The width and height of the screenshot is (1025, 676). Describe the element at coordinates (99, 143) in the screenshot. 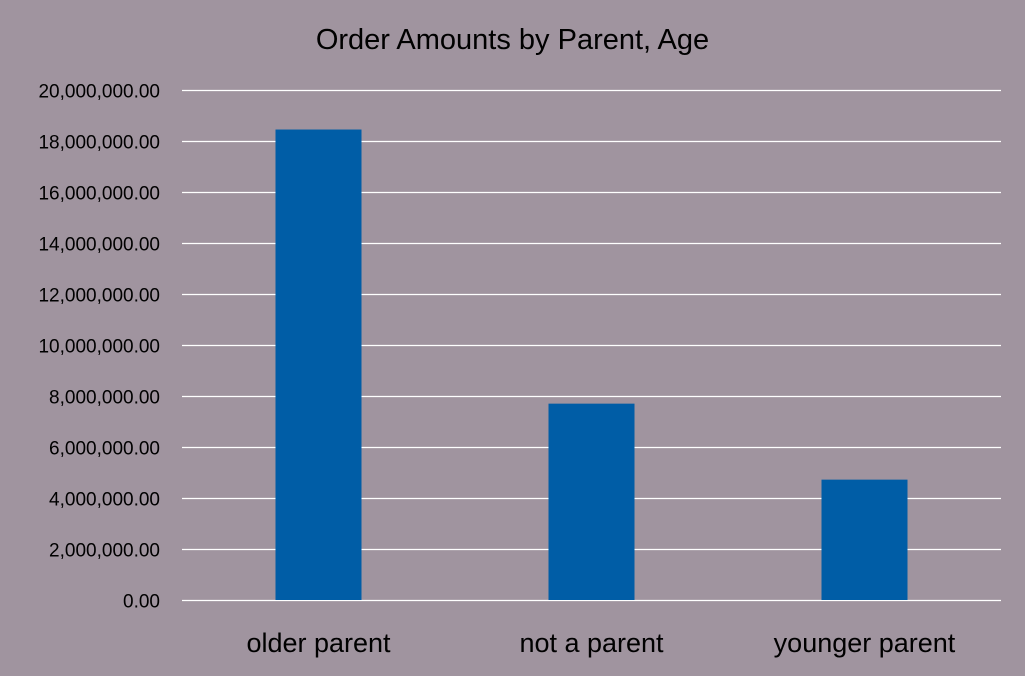

I see `y-tick-label: 18,000,000.00` at that location.